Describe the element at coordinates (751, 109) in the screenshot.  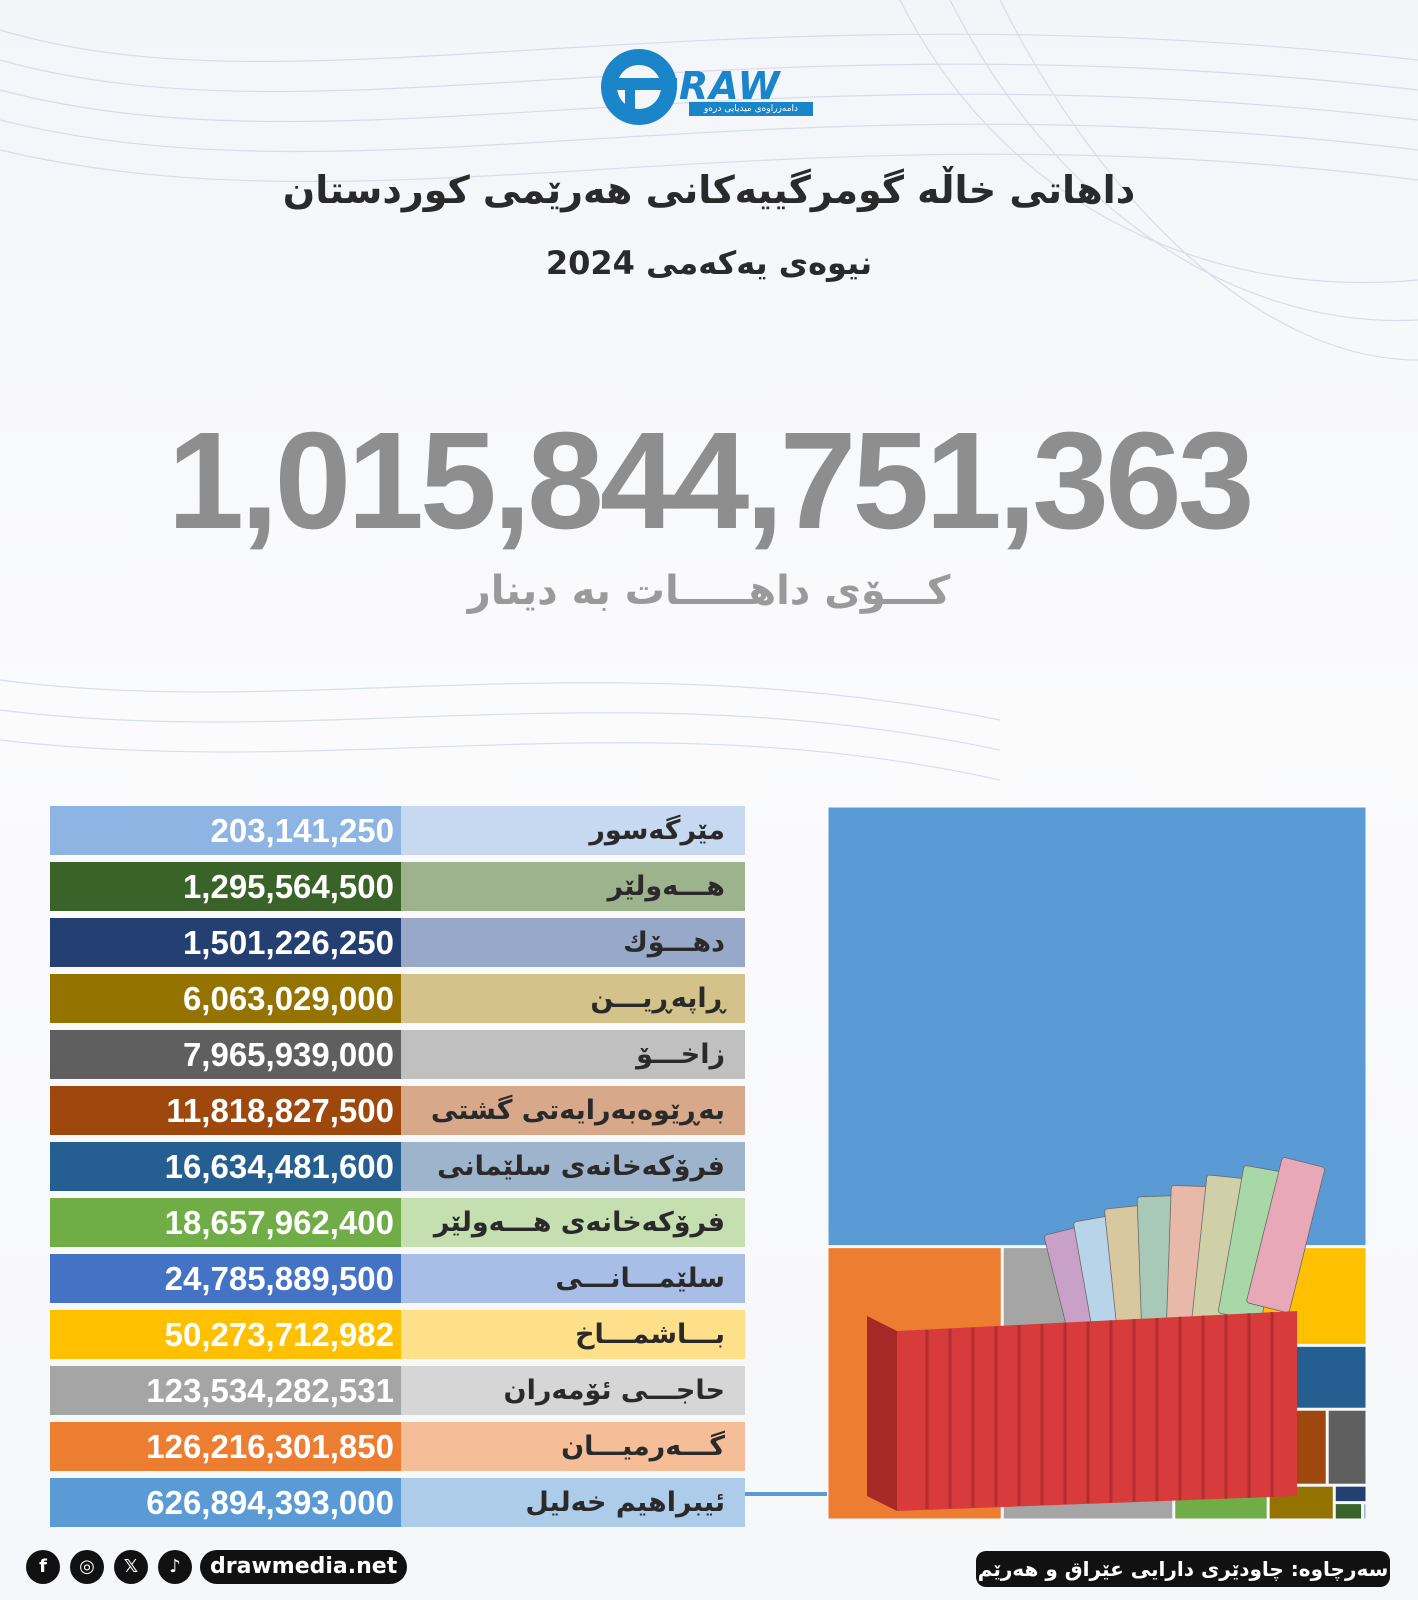
I see `logo-tagline: دامەزراوەی میدیایی درەو` at that location.